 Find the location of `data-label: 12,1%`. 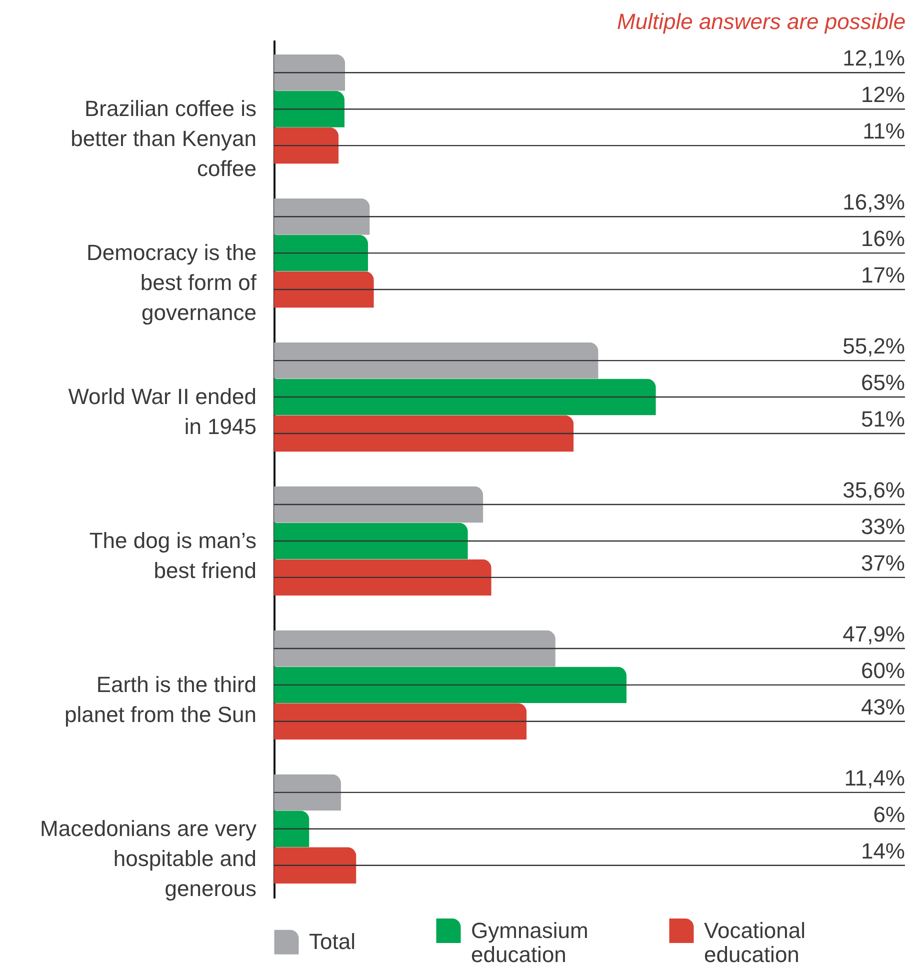

data-label: 12,1% is located at coordinates (873, 58).